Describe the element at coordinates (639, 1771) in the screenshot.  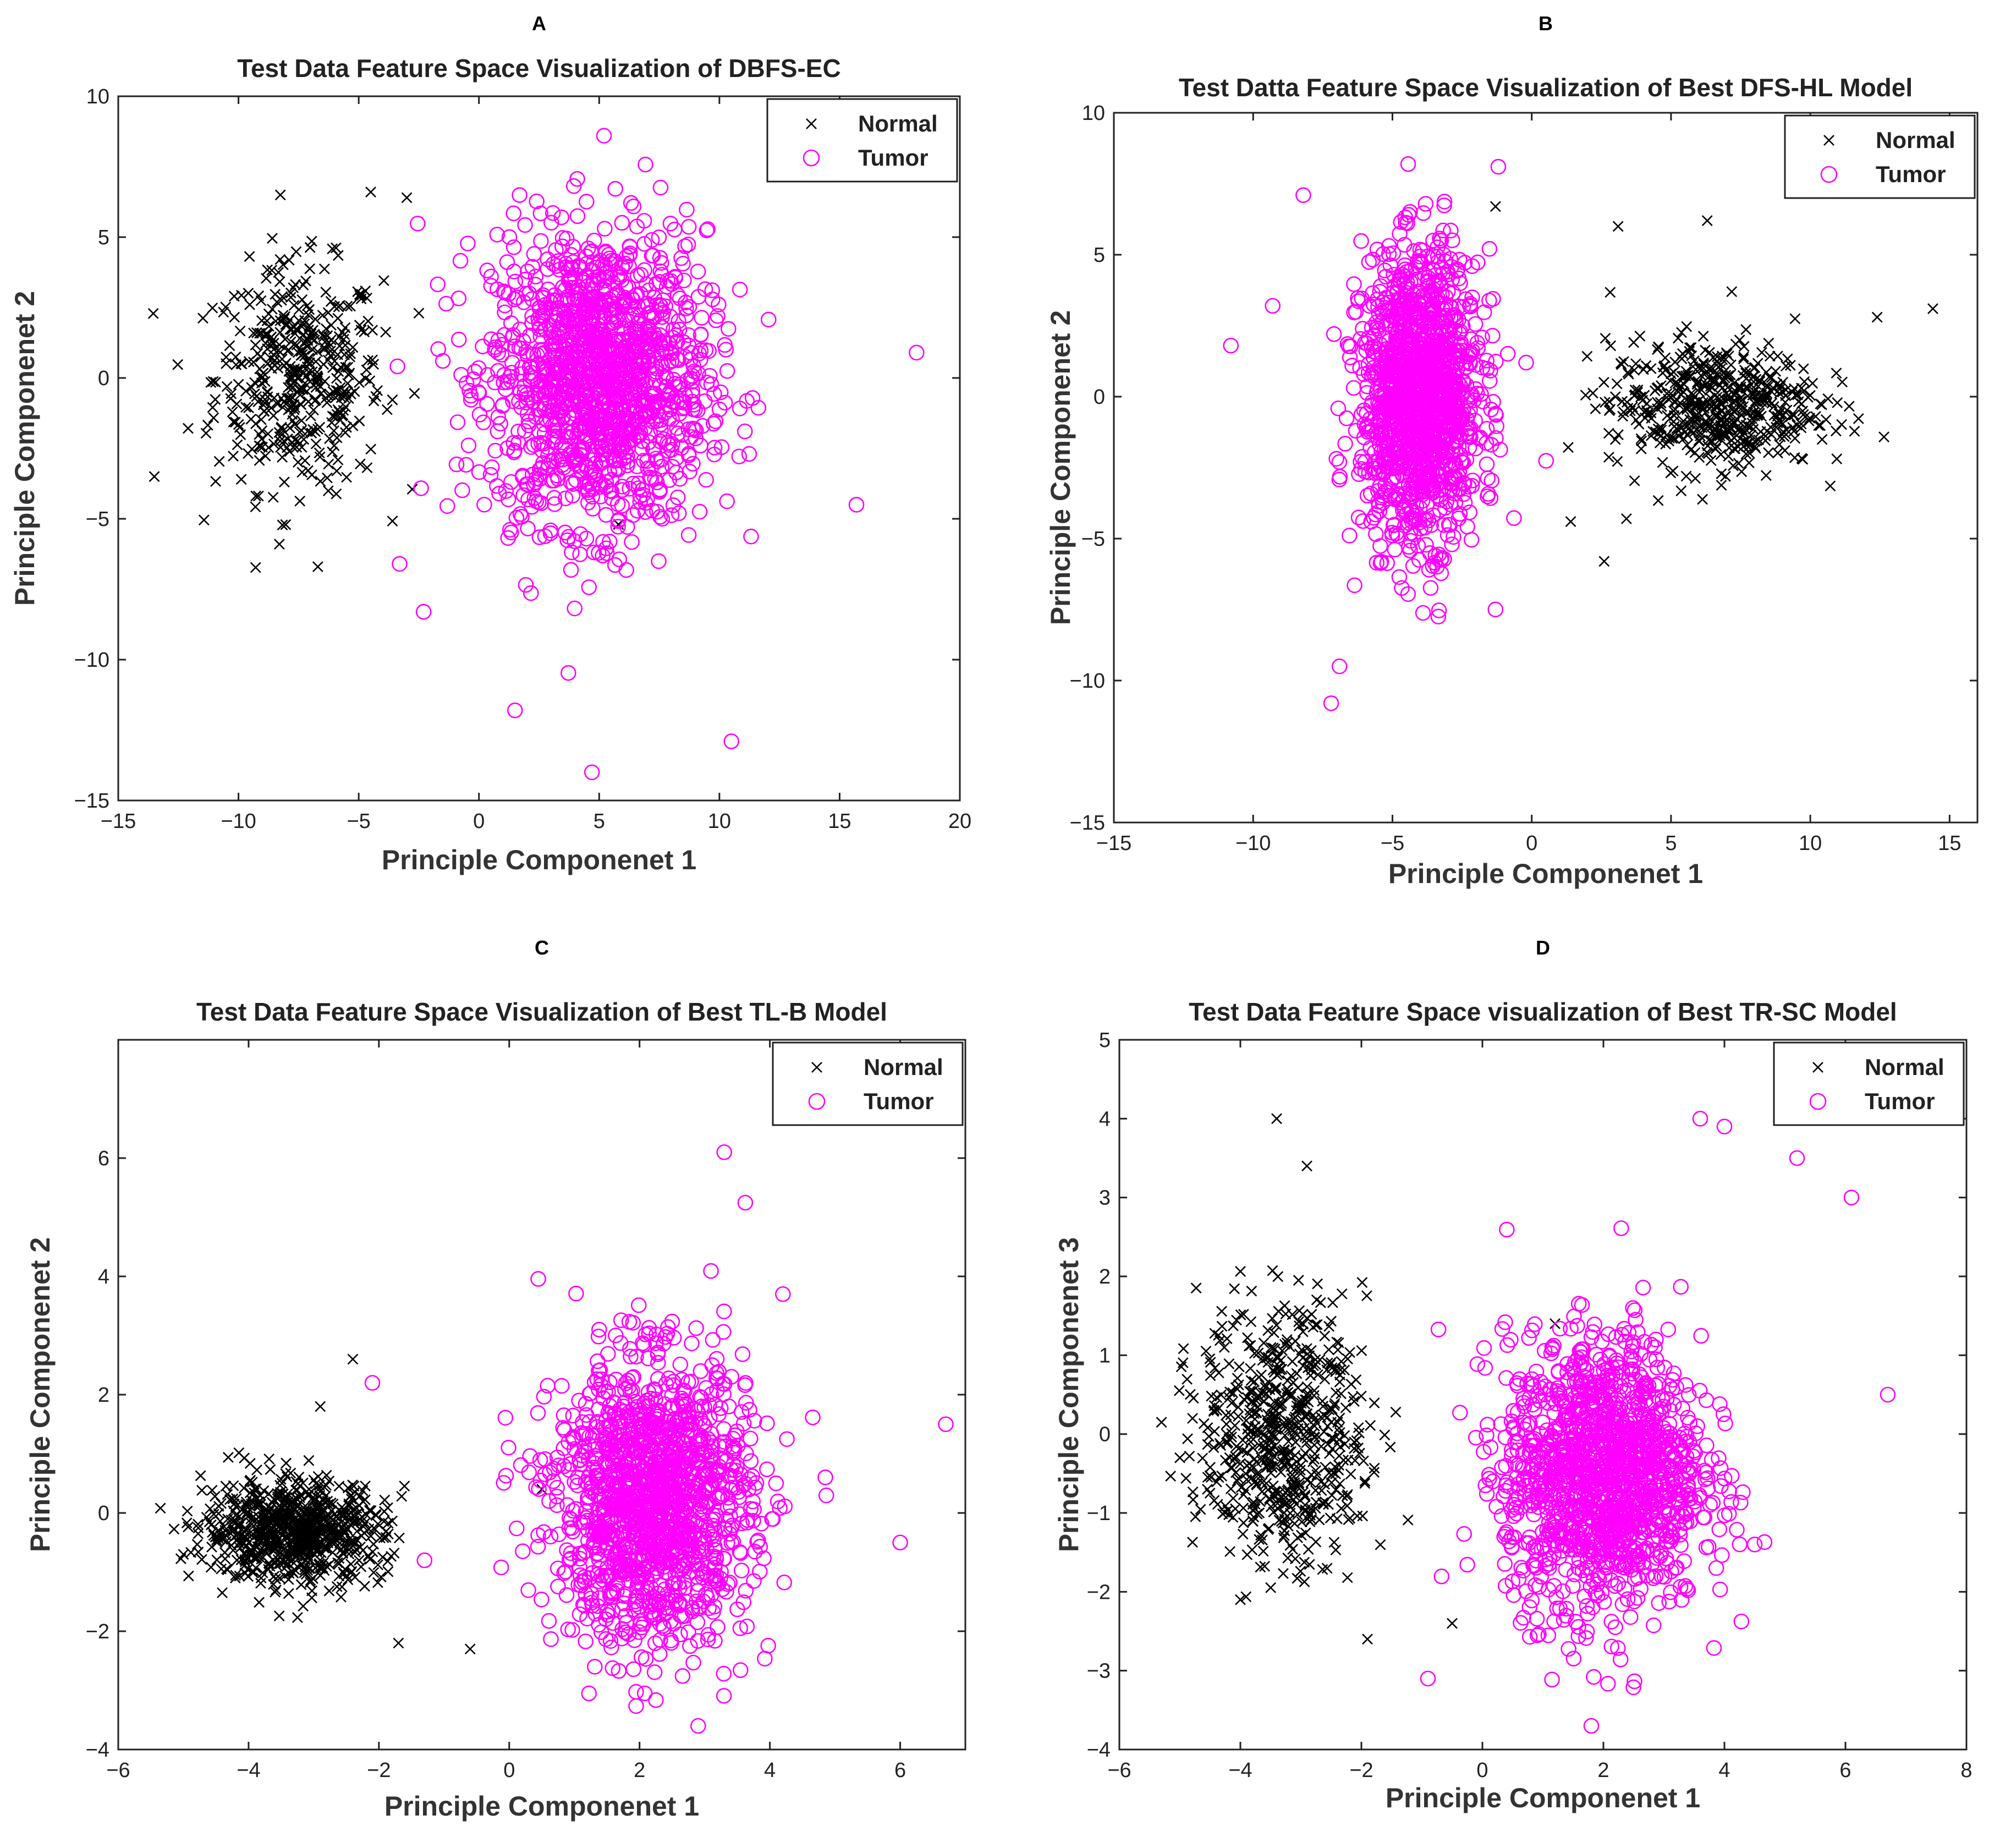
I see `x-tick-label: 2` at that location.